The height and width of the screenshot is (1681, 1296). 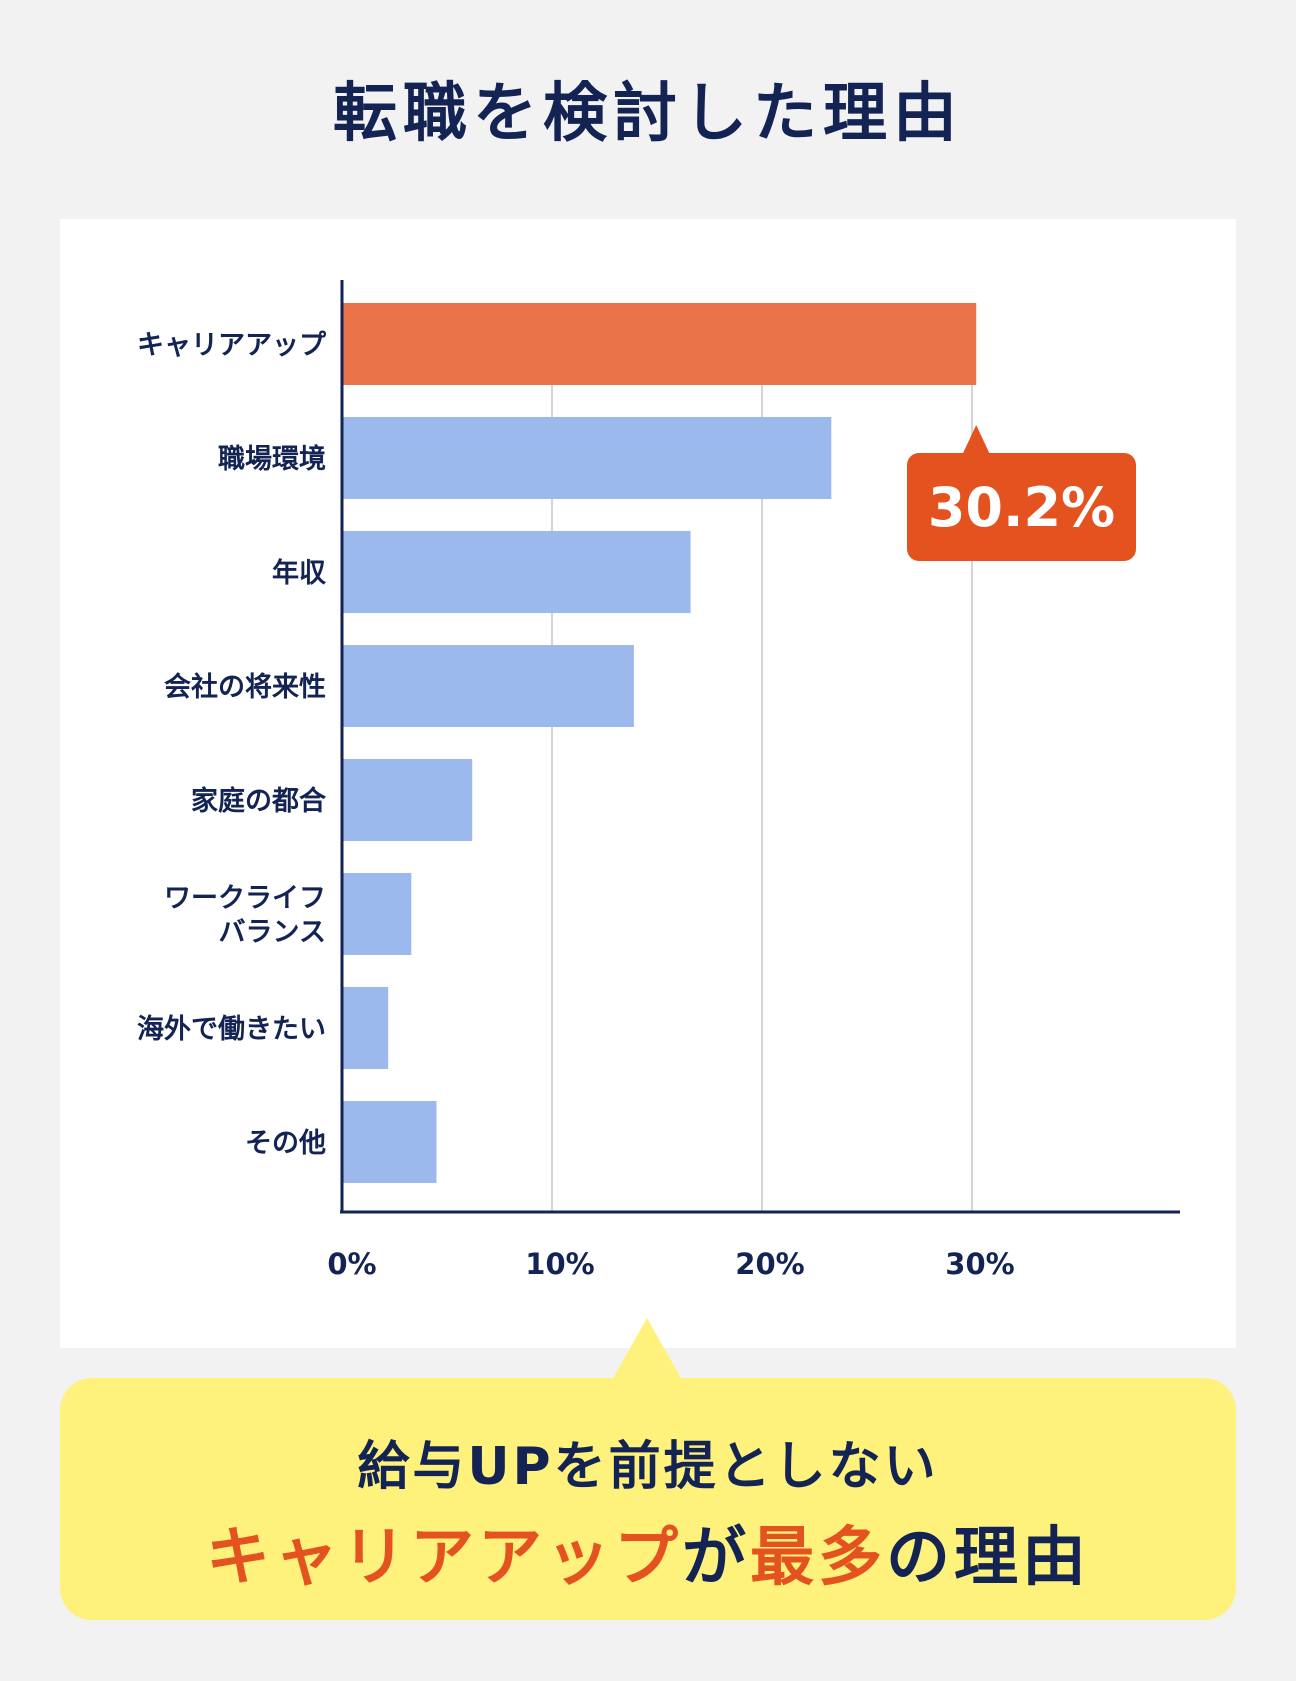 I want to click on callout-value: 30.2%, so click(x=1021, y=507).